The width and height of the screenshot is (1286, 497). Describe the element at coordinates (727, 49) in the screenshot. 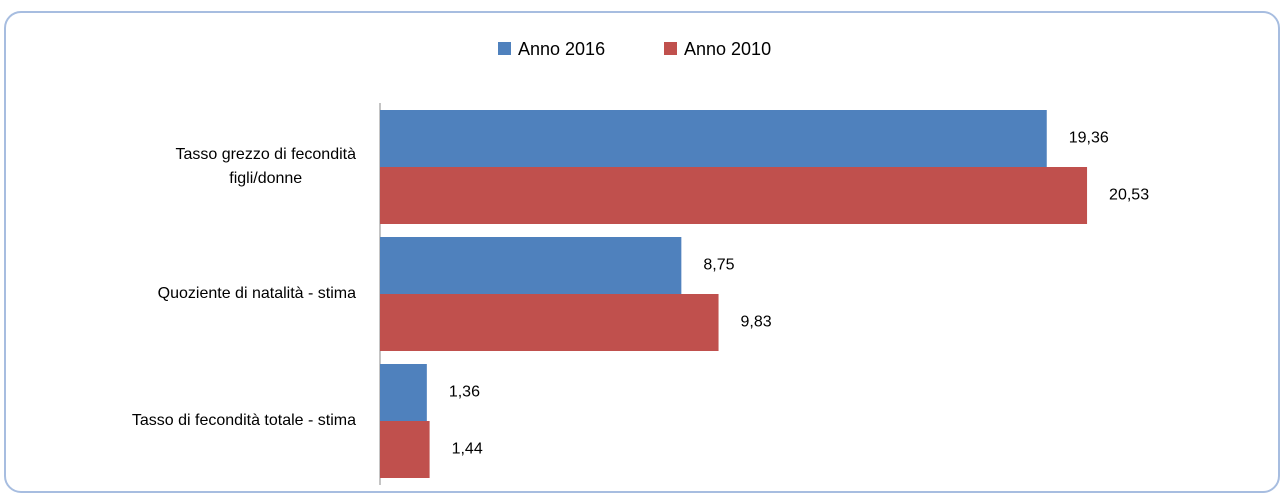

I see `legend-label: Anno 2010` at that location.